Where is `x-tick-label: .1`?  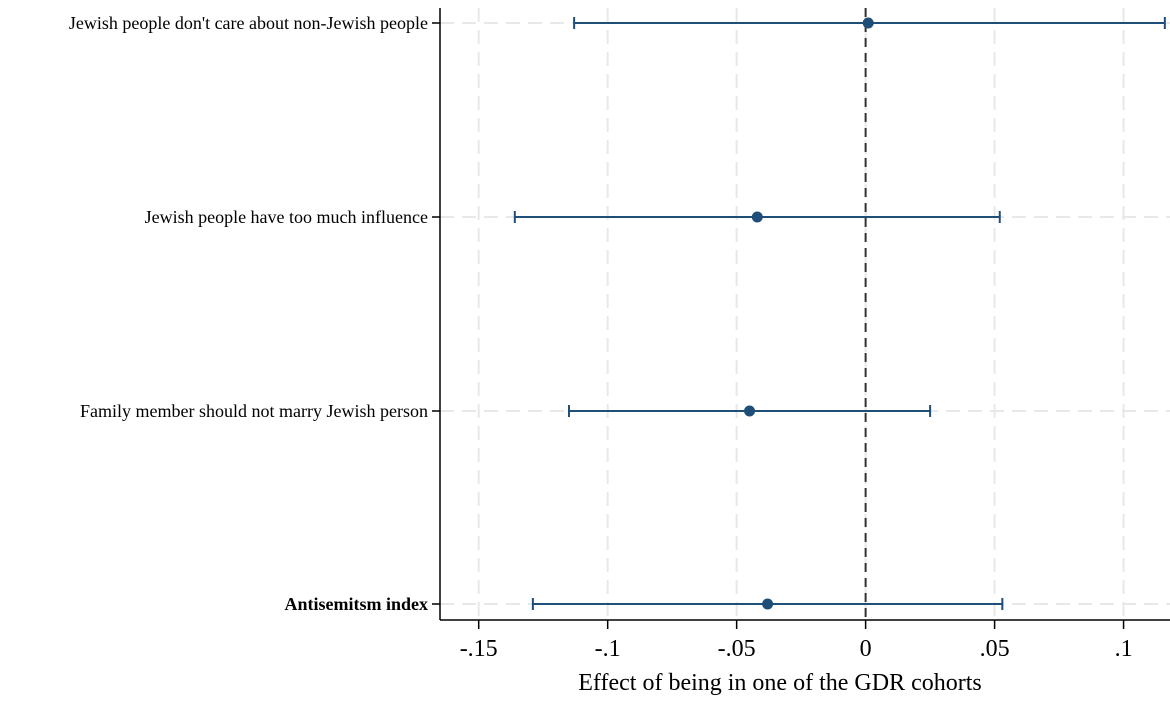
x-tick-label: .1 is located at coordinates (1124, 649).